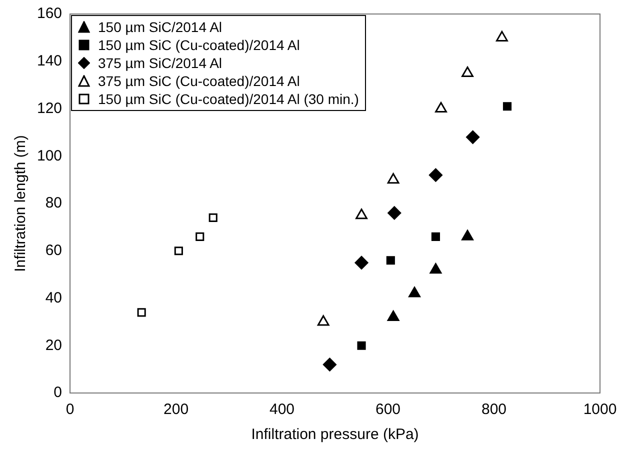  Describe the element at coordinates (49, 13) in the screenshot. I see `y-tick-label: 160` at that location.